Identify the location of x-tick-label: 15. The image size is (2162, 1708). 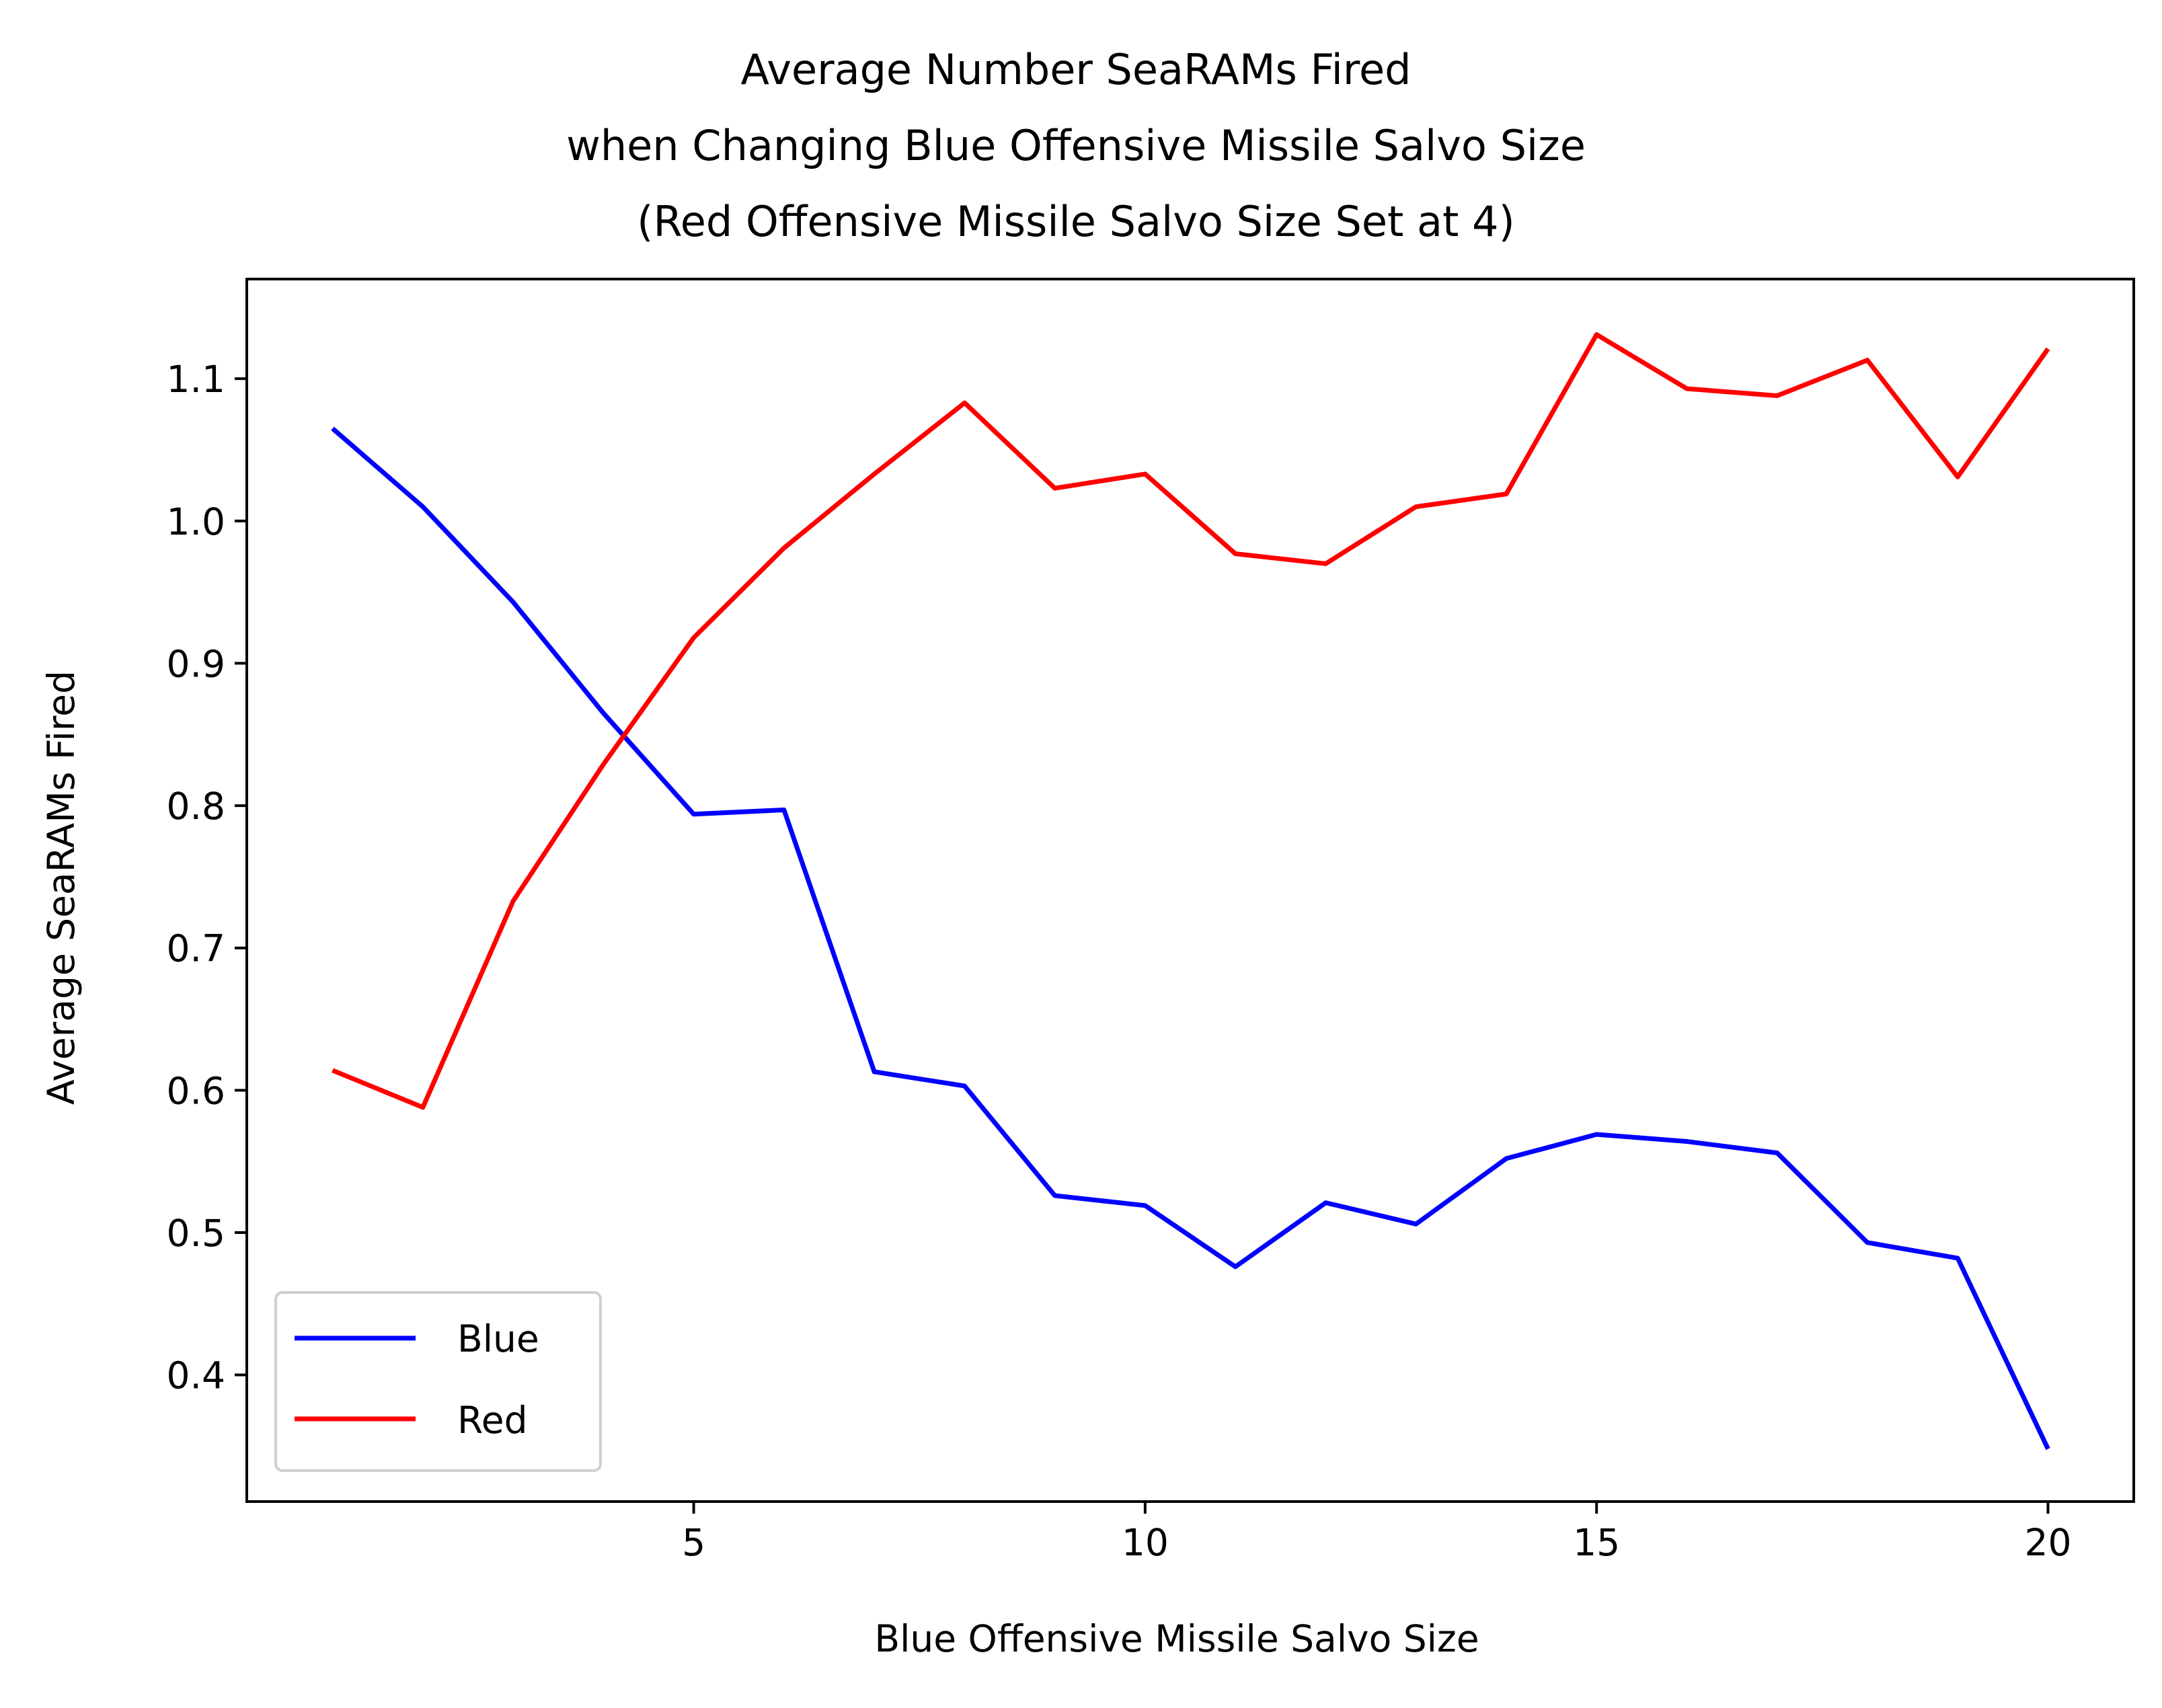
(1596, 1542).